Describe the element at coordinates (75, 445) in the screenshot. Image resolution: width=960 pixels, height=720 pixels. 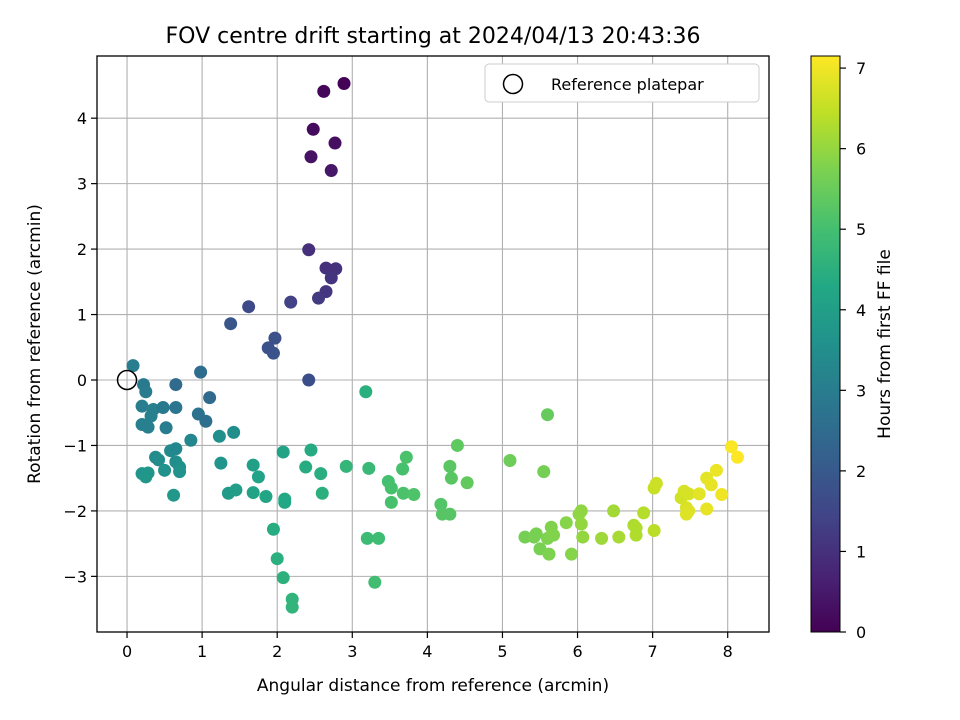
I see `y-tick-label: −1` at that location.